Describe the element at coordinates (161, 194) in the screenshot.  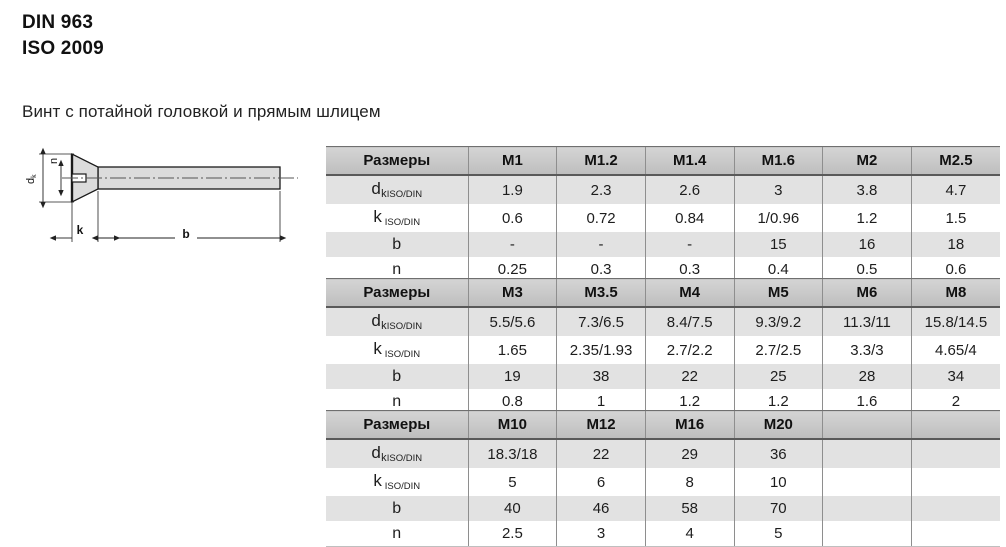
I see `screw-diagram-svg: dk n k b` at that location.